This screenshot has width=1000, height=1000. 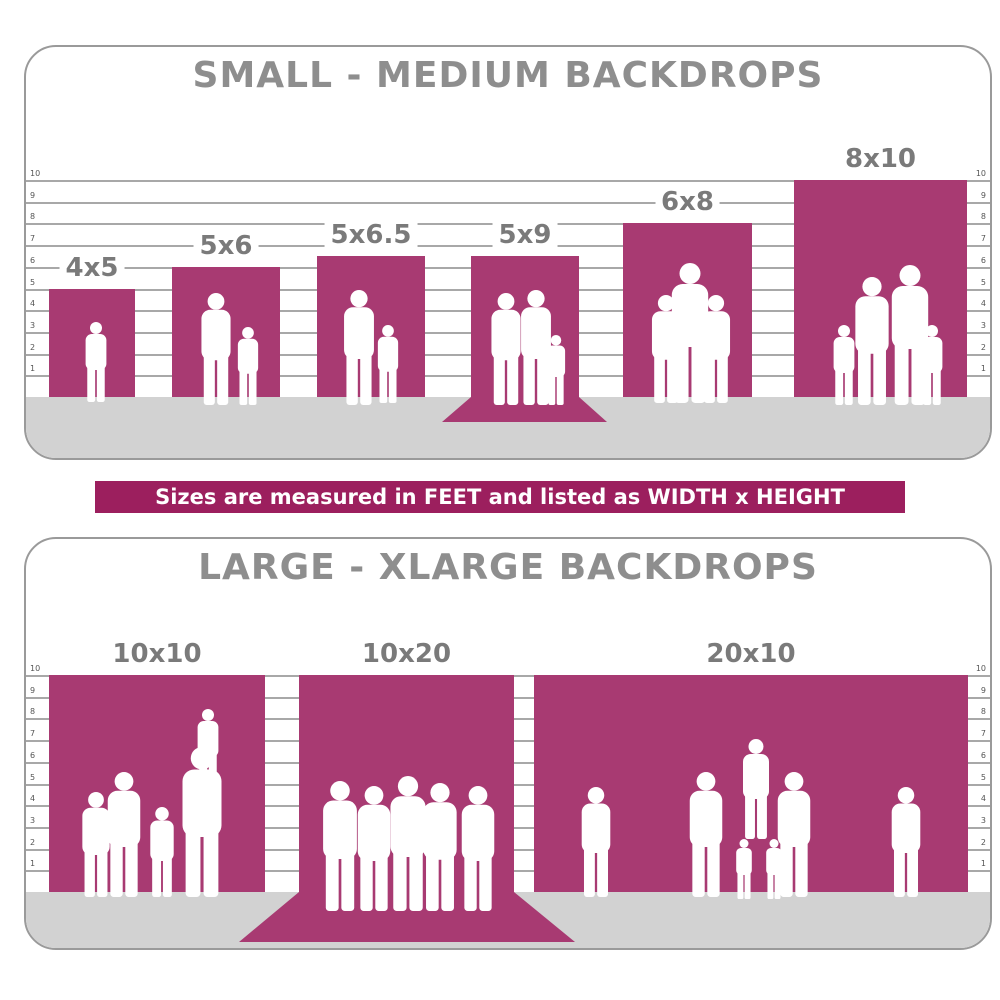 What do you see at coordinates (687, 202) in the screenshot?
I see `backdrop-size-label: 6x8` at bounding box center [687, 202].